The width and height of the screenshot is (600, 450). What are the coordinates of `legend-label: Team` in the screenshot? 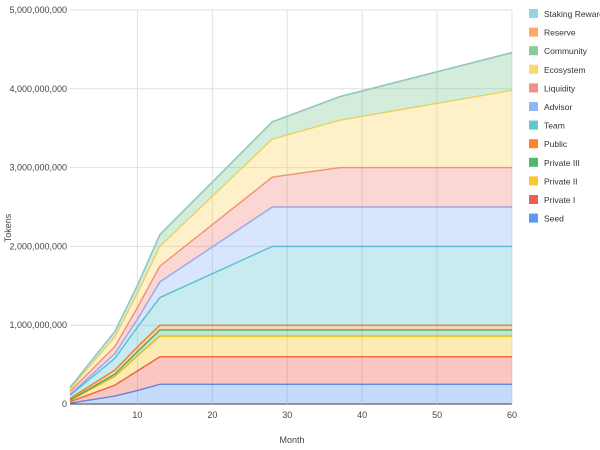 It's located at (554, 126).